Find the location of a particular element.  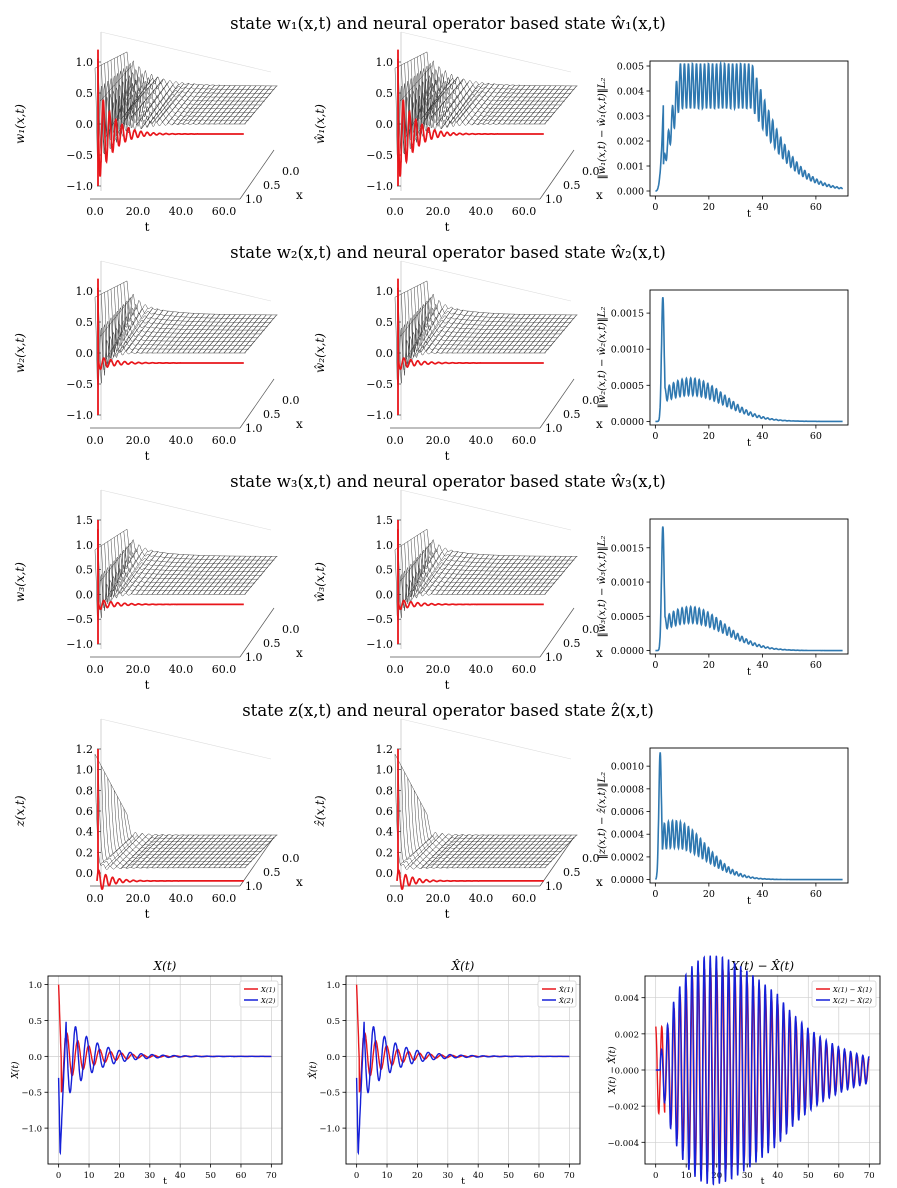

y-tick-label: 0.005 is located at coordinates (630, 67).